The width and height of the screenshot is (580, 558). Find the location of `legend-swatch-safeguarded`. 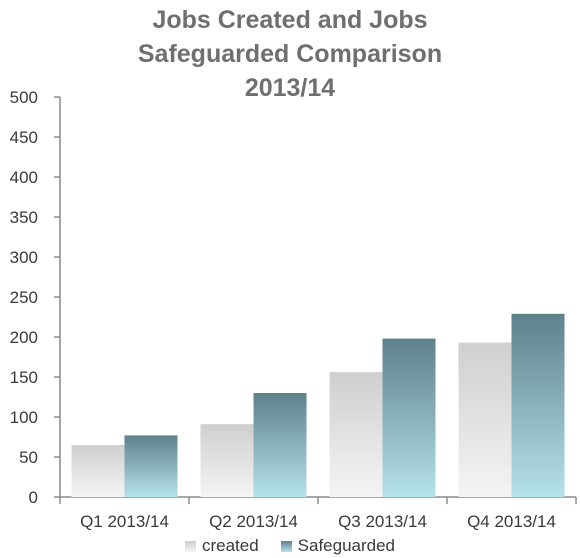

legend-swatch-safeguarded is located at coordinates (286, 546).